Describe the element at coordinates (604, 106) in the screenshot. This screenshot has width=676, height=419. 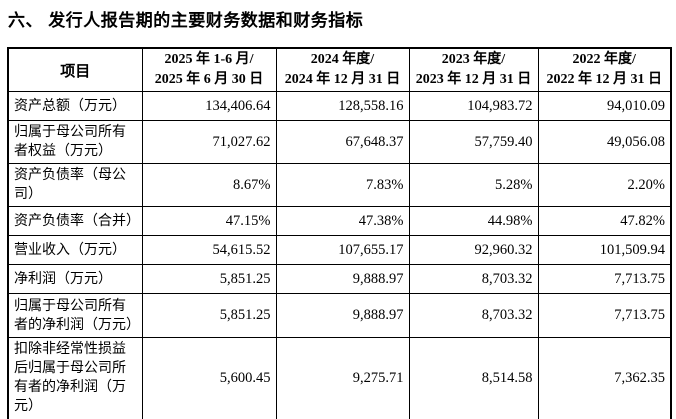
I see `row-value: 94,010.09` at that location.